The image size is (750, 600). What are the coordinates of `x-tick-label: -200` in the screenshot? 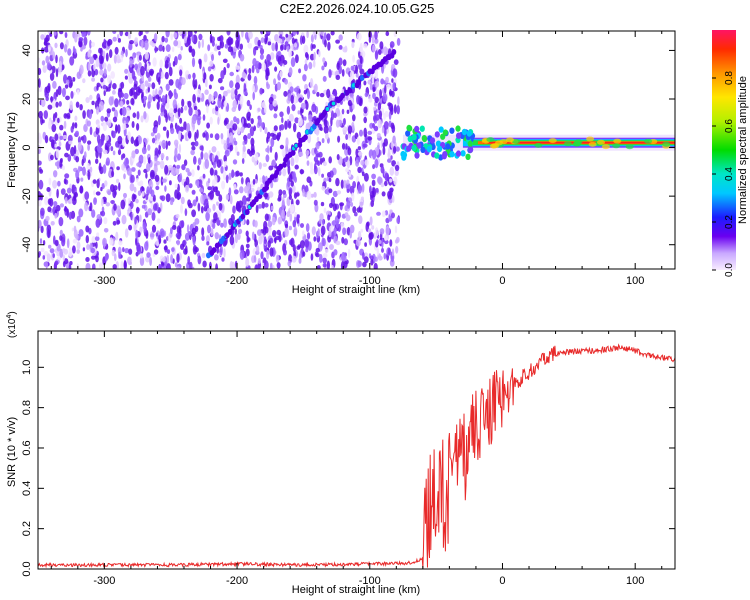 It's located at (237, 281).